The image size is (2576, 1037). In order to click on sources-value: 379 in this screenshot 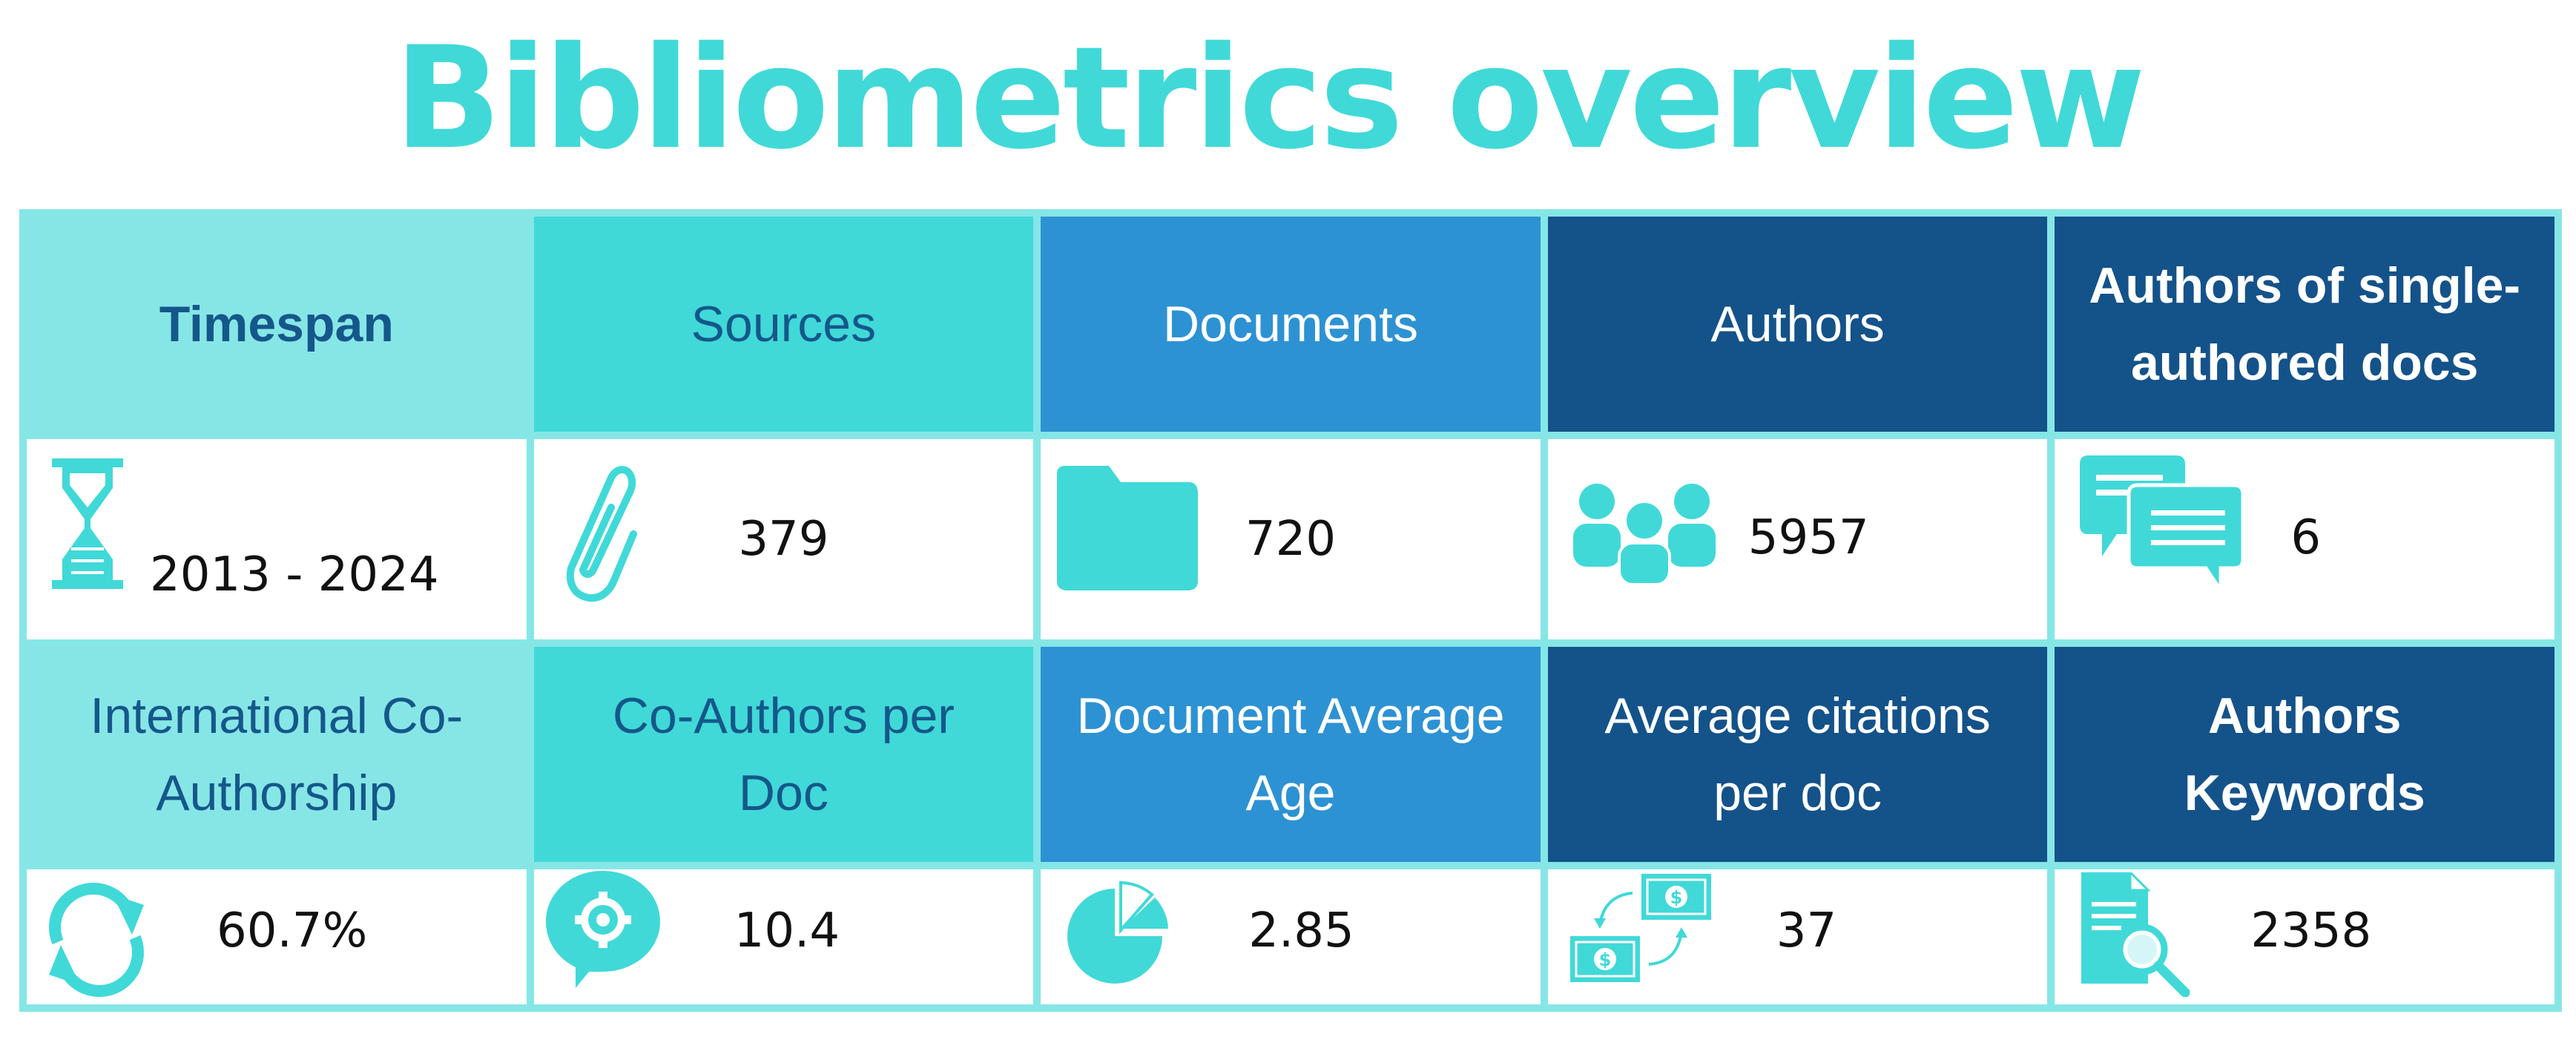, I will do `click(783, 540)`.